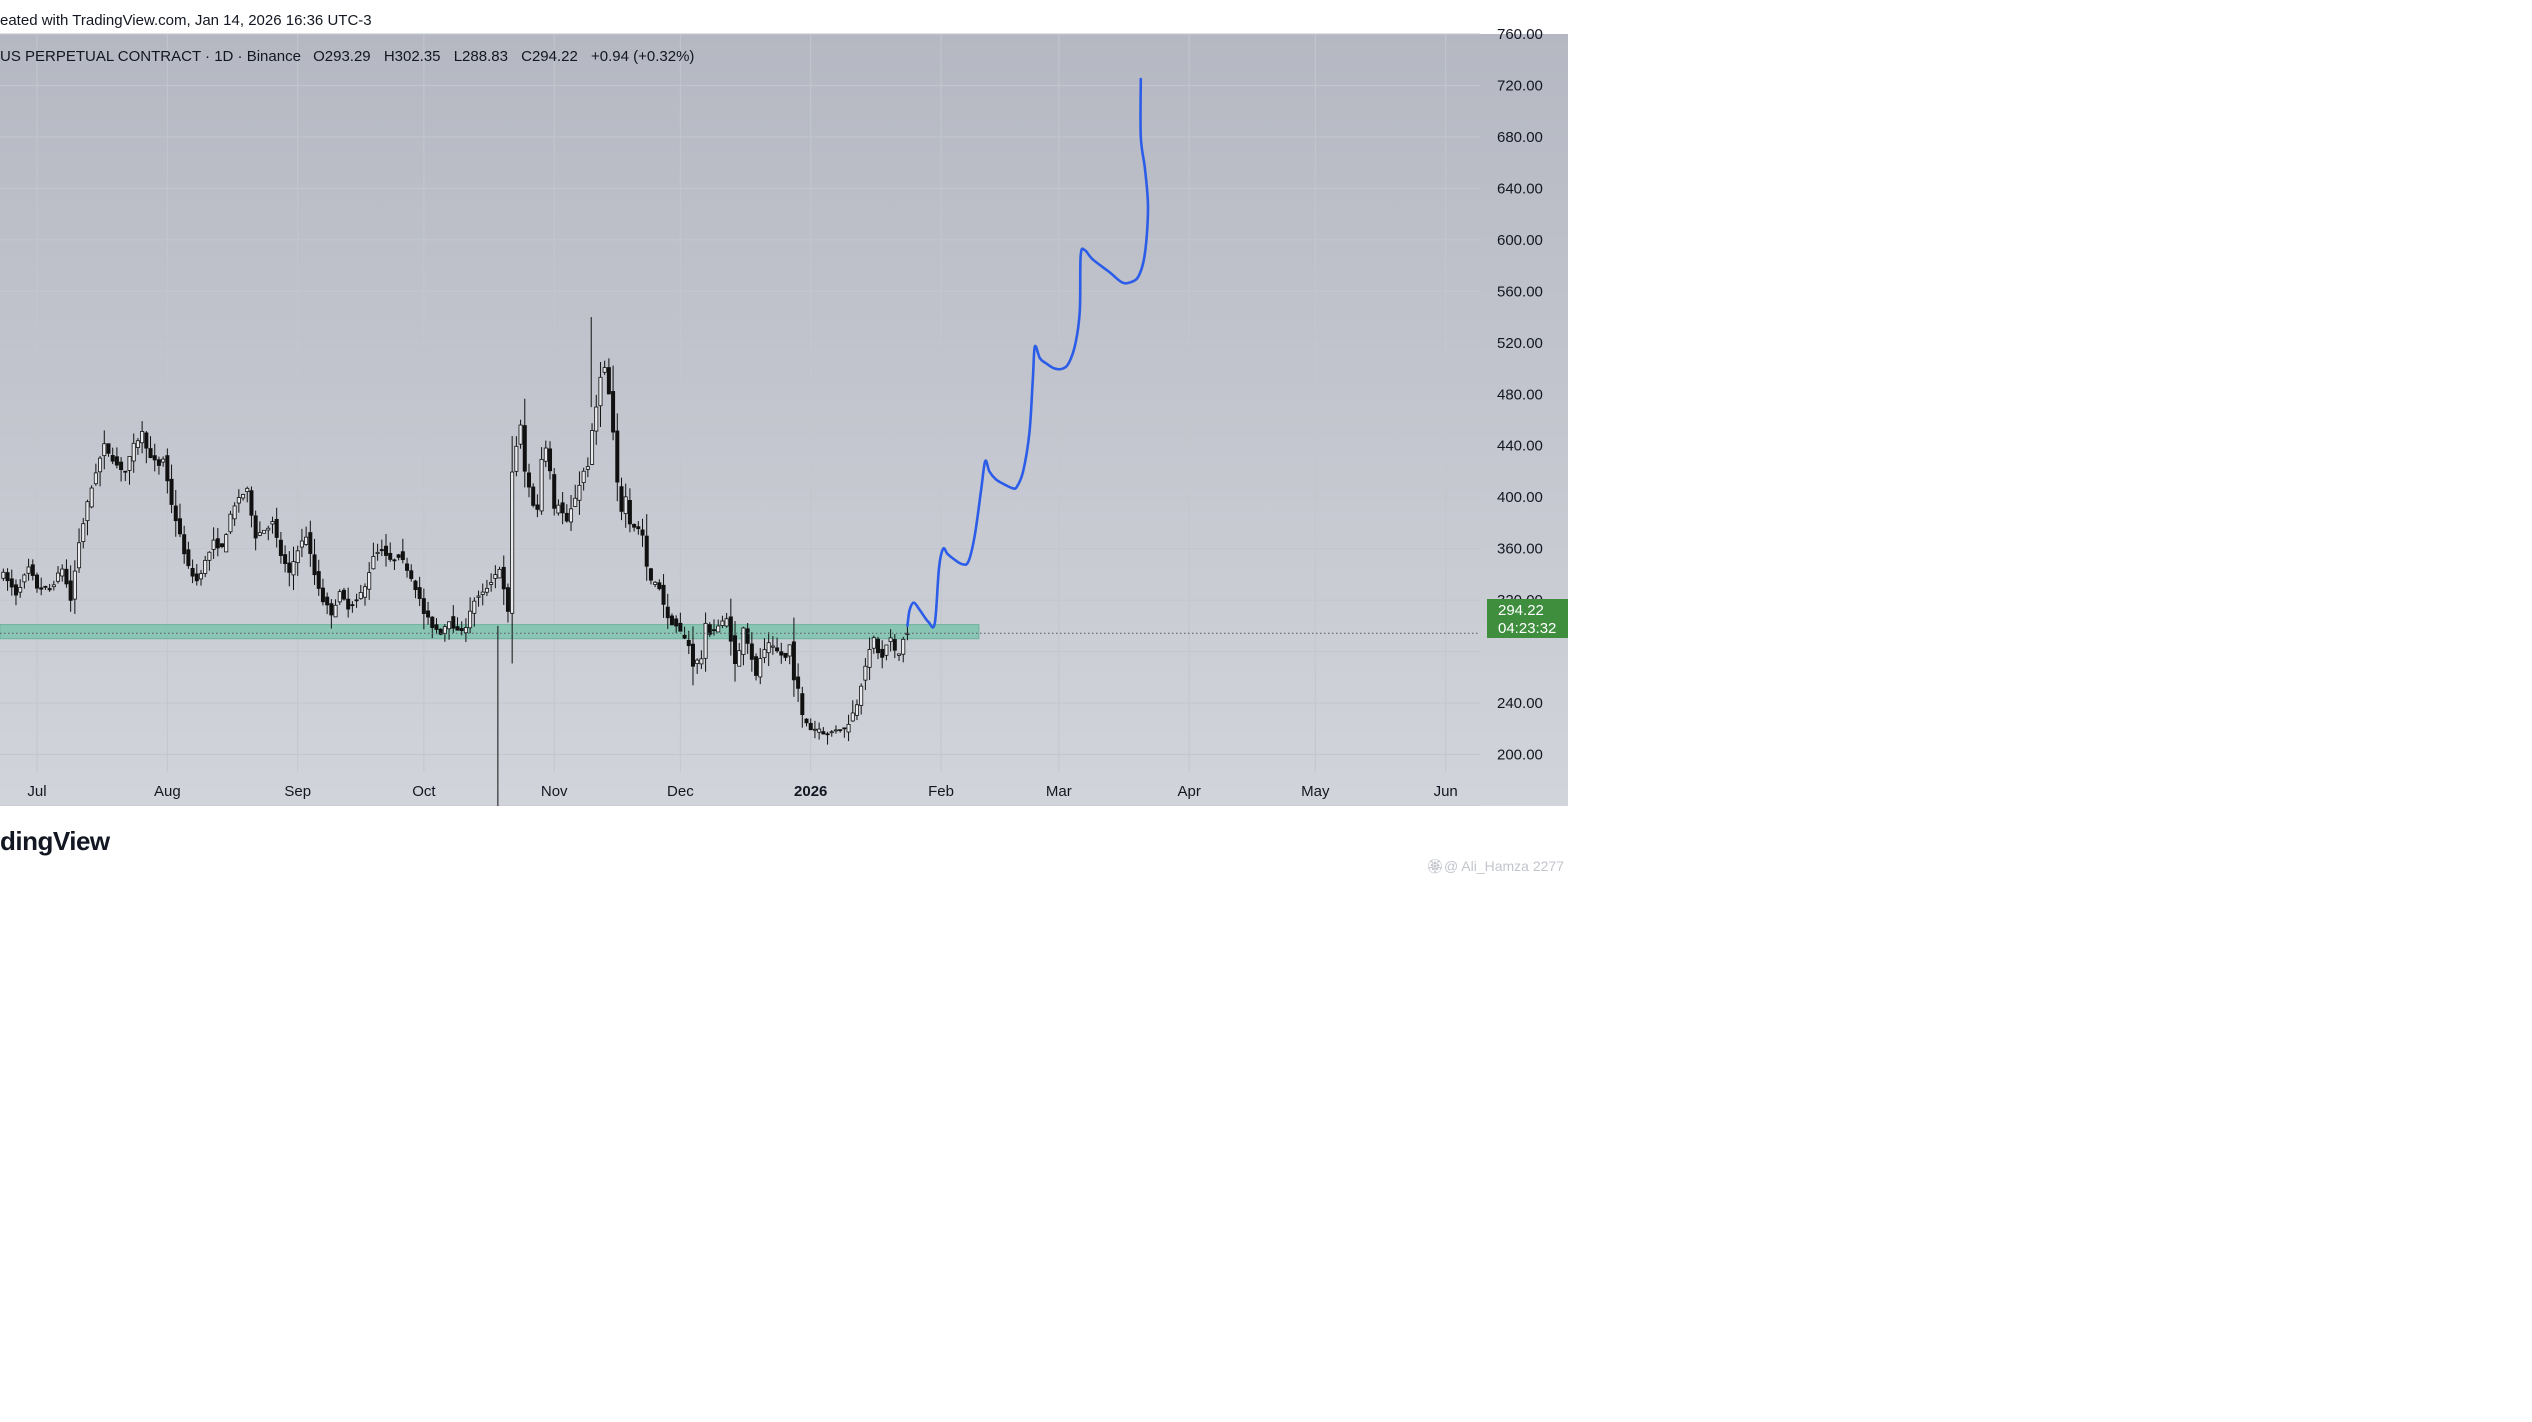 Image resolution: width=2532 pixels, height=1422 pixels. What do you see at coordinates (1188, 791) in the screenshot?
I see `time-axis-label: Apr` at bounding box center [1188, 791].